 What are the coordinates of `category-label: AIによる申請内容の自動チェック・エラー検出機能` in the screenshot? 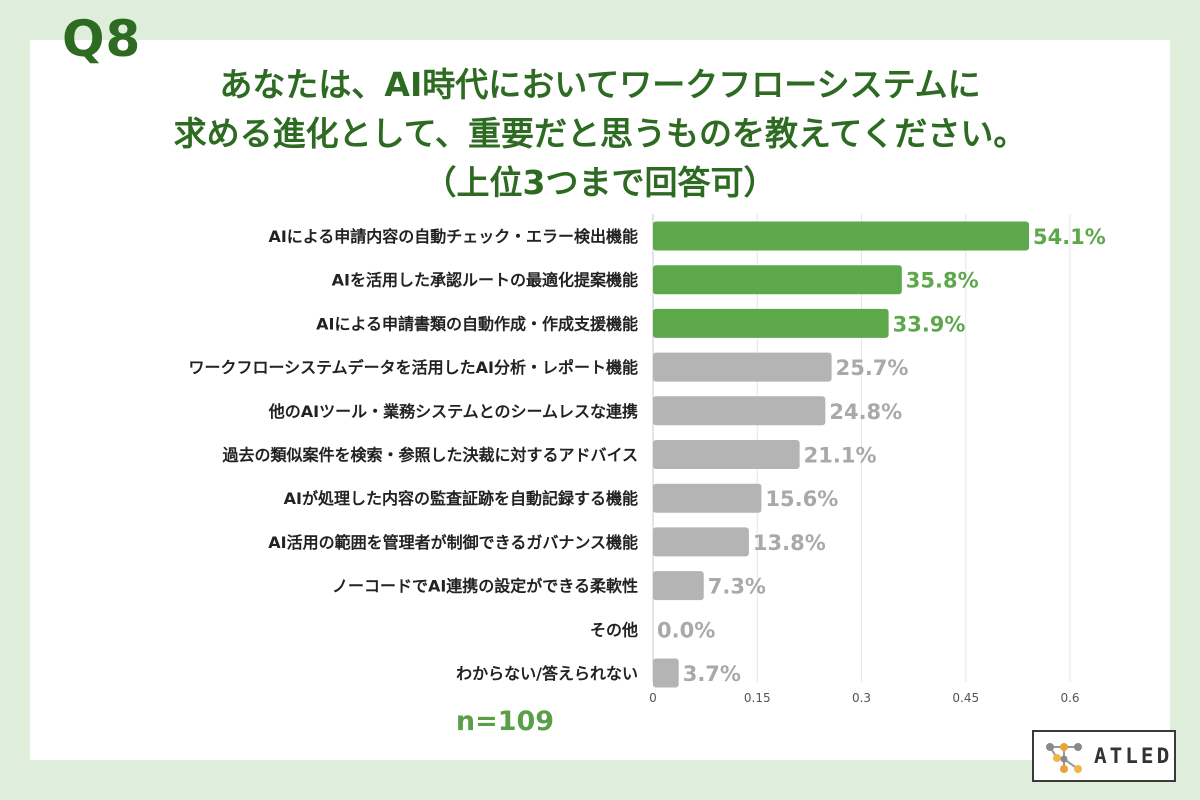 It's located at (453, 236).